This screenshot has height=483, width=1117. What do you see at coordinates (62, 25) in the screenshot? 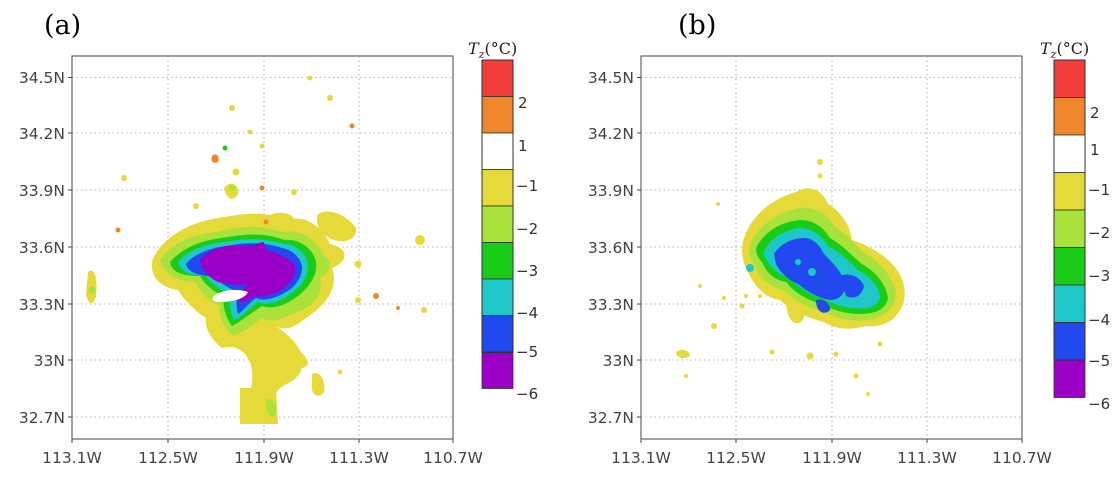
I see `panel-label: (a)` at bounding box center [62, 25].